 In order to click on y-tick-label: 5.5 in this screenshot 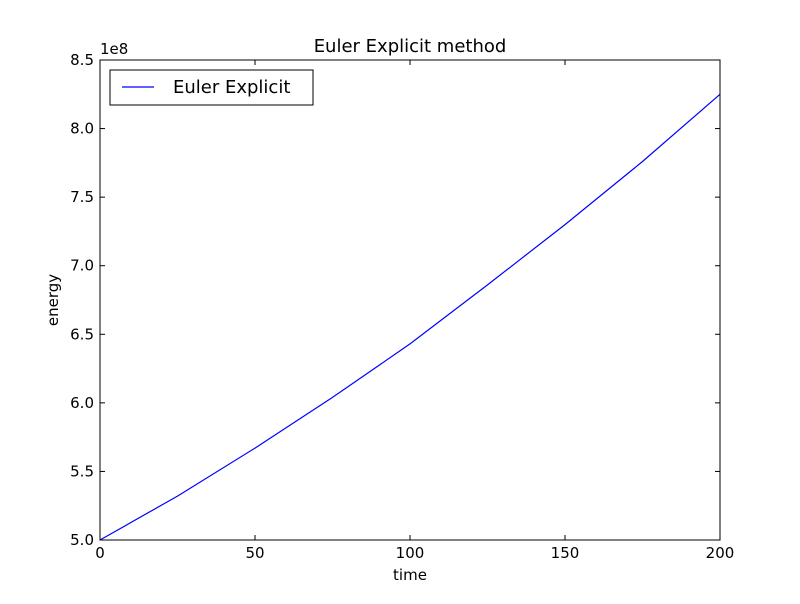, I will do `click(82, 471)`.